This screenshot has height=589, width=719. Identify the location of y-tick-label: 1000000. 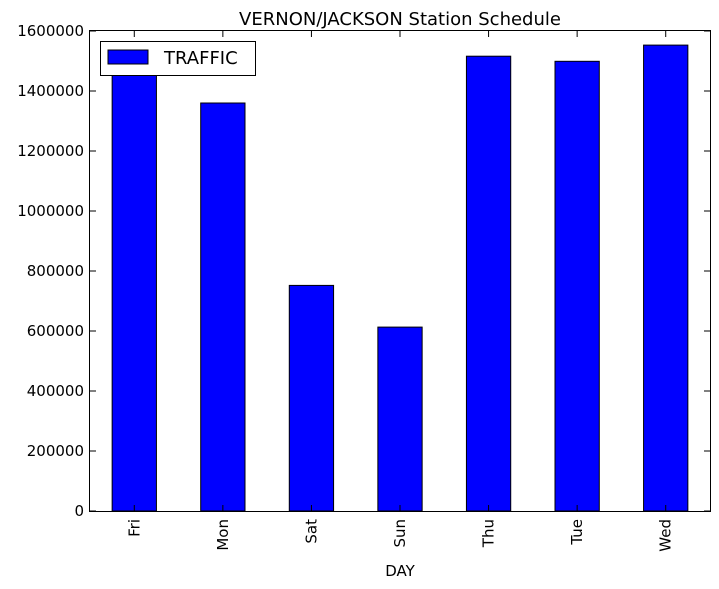
(50, 211).